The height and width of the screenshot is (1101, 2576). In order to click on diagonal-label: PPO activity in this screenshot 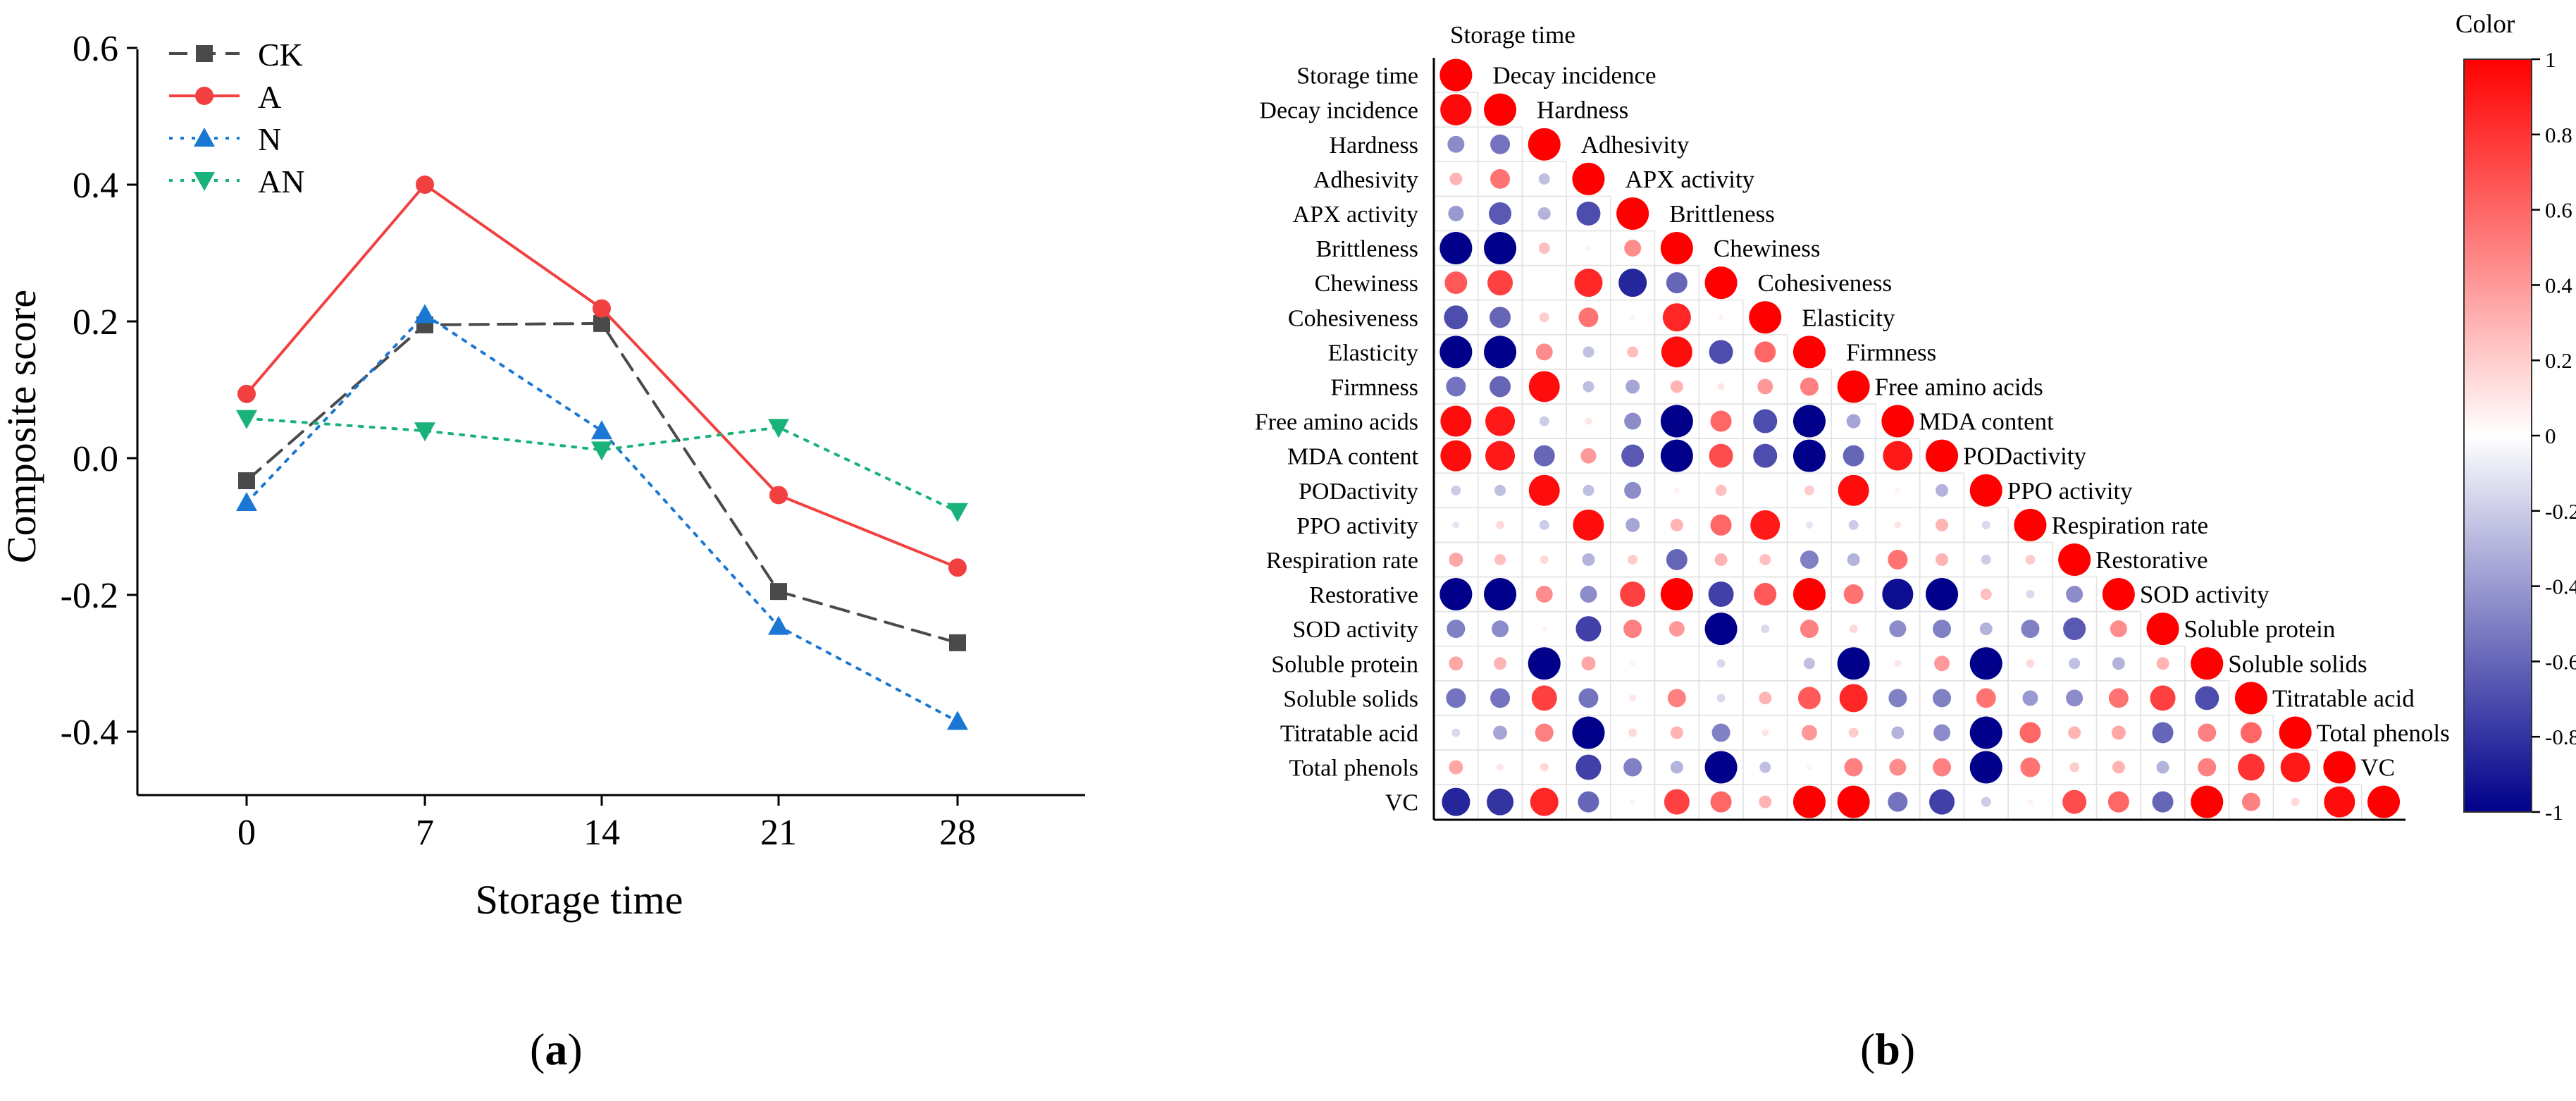, I will do `click(2070, 491)`.